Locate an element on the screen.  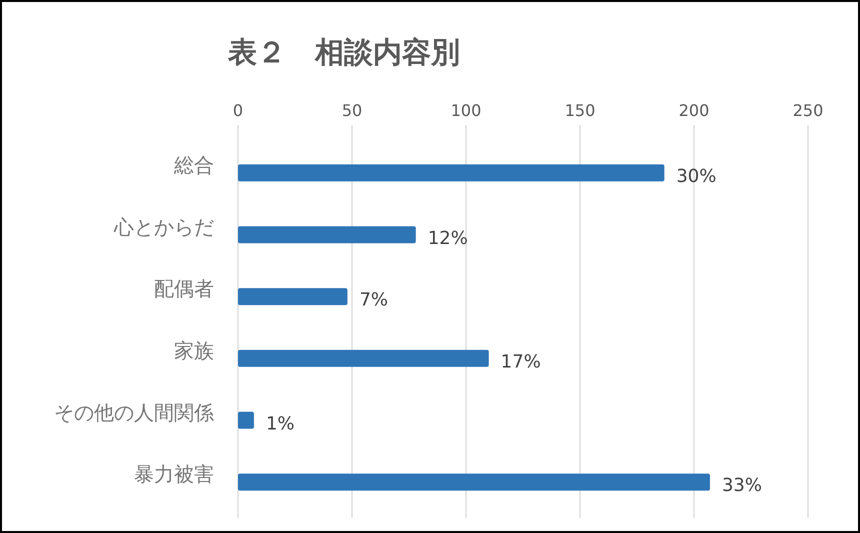
y-tick-label: 配偶者 is located at coordinates (184, 288).